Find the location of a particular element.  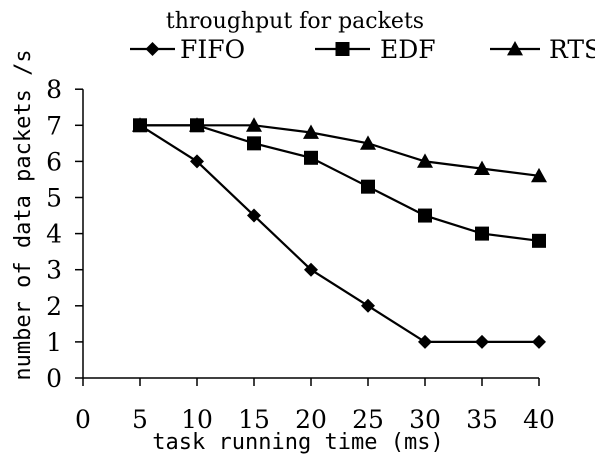

x-tick-label: 5 is located at coordinates (140, 419).